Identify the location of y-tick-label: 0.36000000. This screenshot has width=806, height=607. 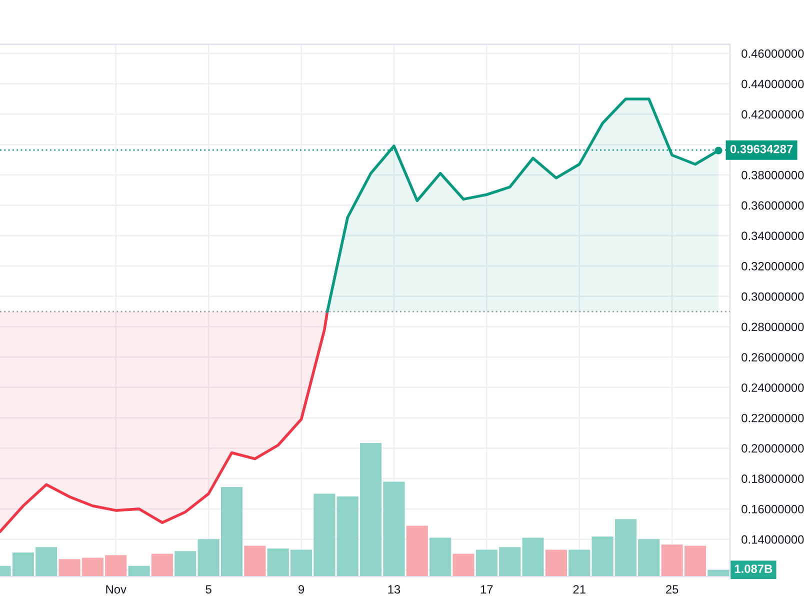
(773, 205).